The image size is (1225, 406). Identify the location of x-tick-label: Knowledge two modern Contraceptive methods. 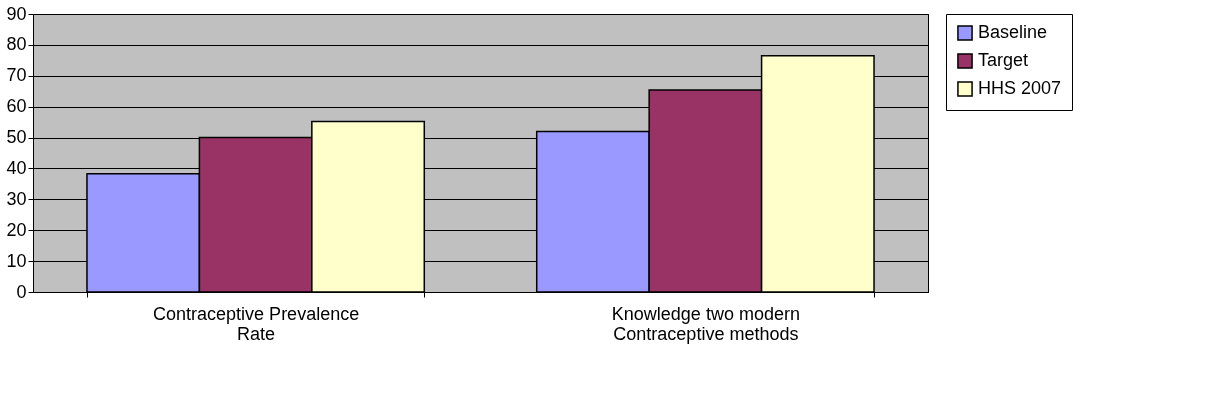
(705, 323).